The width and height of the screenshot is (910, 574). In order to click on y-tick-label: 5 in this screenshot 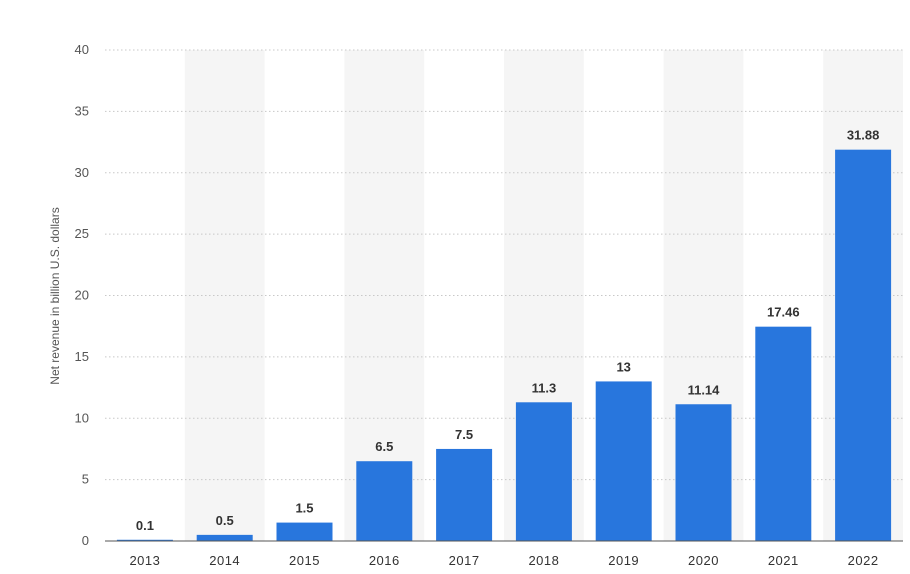, I will do `click(85, 479)`.